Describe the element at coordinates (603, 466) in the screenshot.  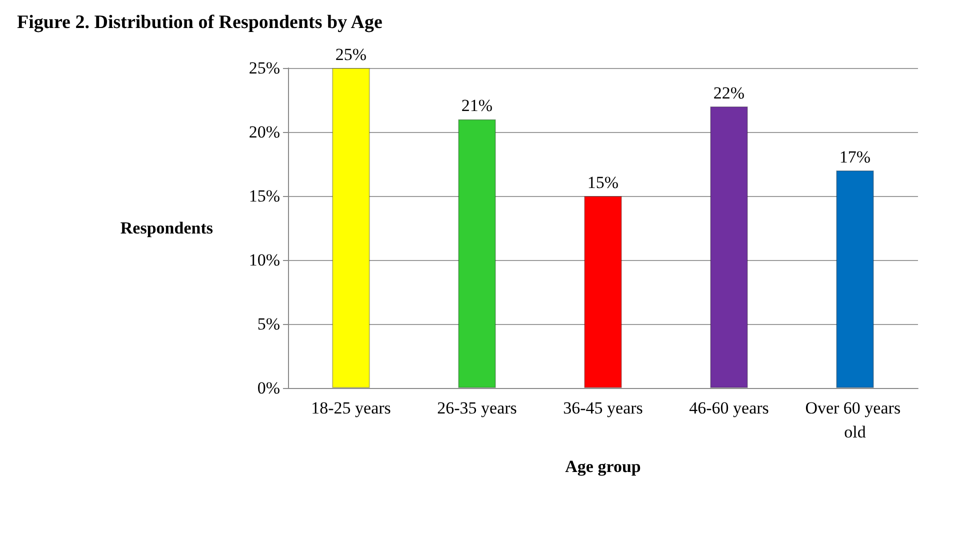
I see `x-axis-title: Age group` at that location.